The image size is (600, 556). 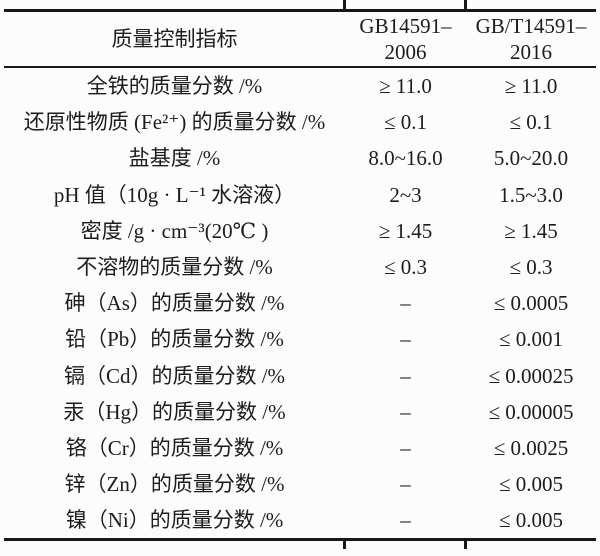 I want to click on table-row: 锌（Zn）的质量分数 /% – ≤ 0.005, so click(x=300, y=484).